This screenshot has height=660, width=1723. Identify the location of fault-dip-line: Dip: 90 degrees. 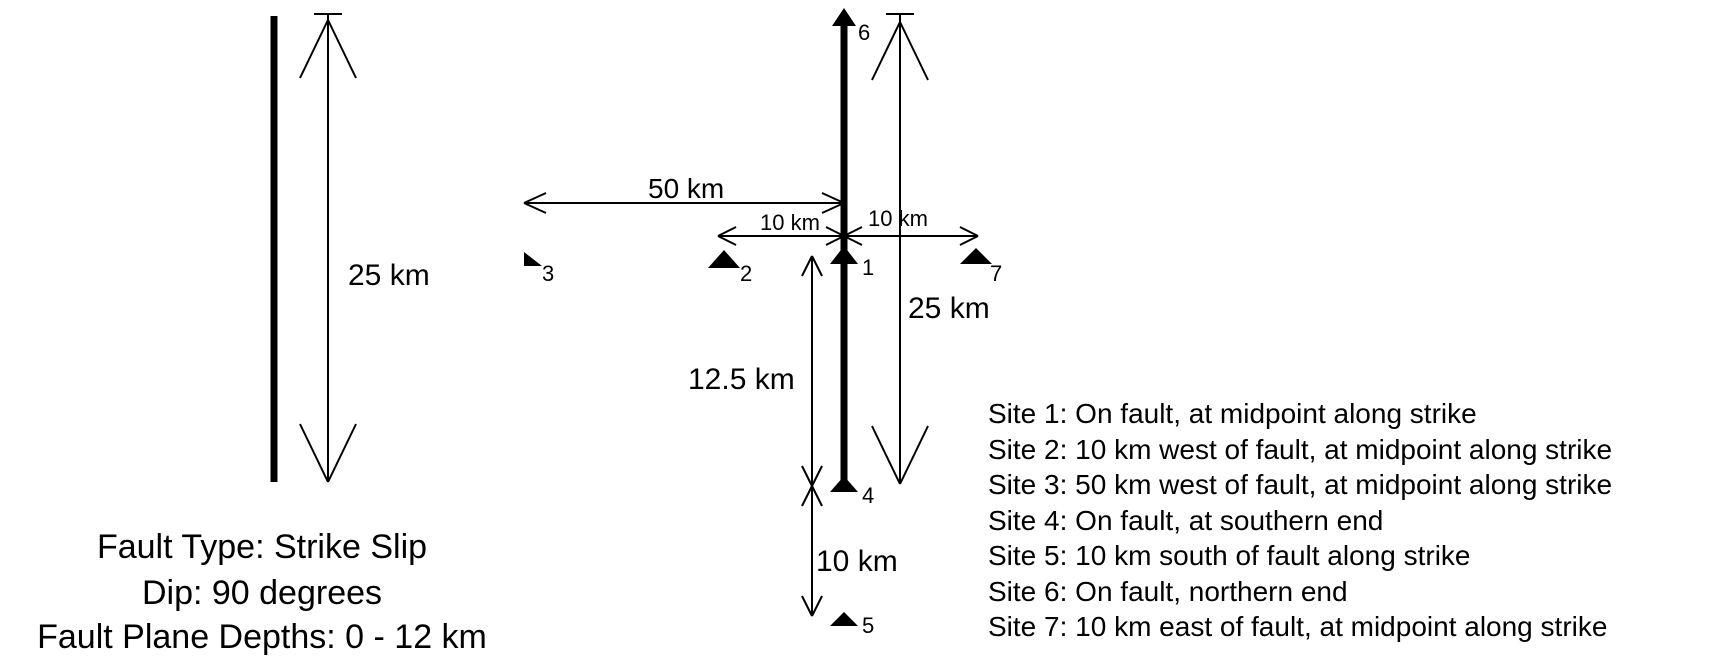
(262, 593).